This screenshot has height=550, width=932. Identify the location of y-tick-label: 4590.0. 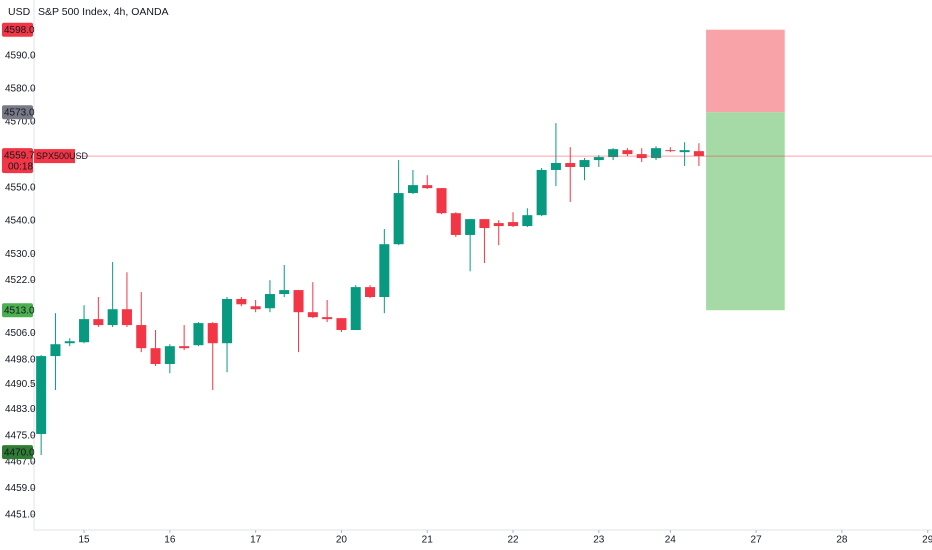
(20, 56).